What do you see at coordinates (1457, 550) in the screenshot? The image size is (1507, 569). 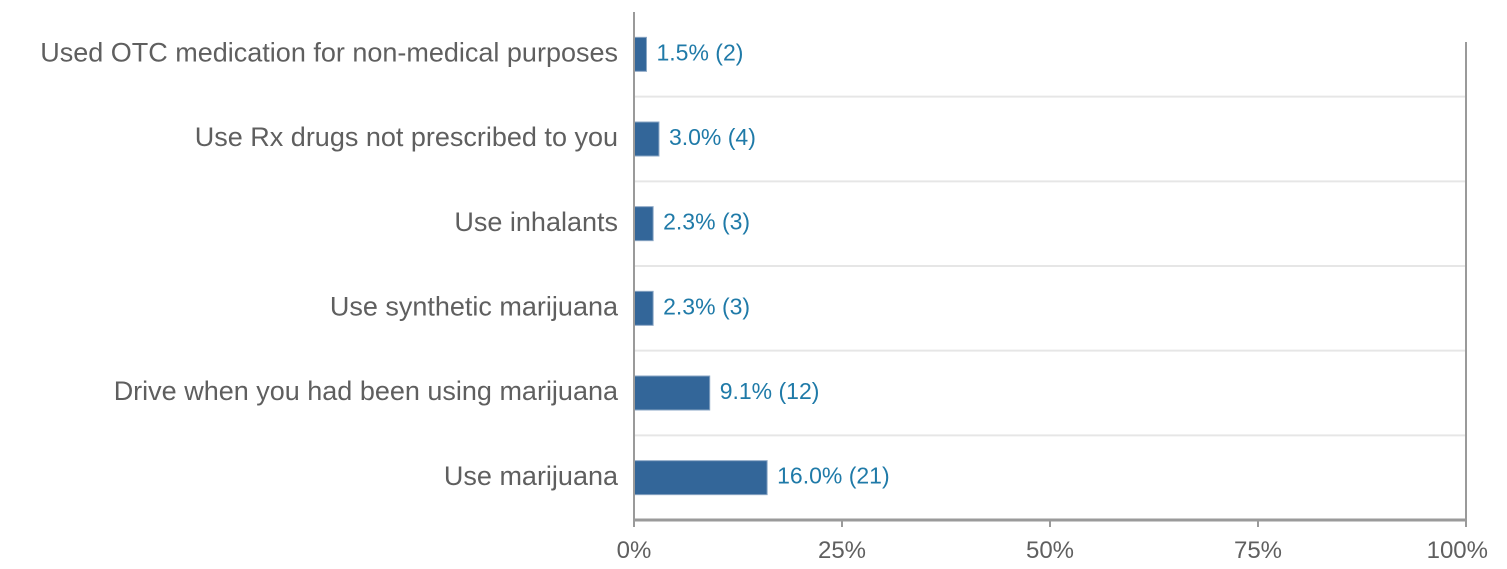 I see `x-tick-label: 100%` at bounding box center [1457, 550].